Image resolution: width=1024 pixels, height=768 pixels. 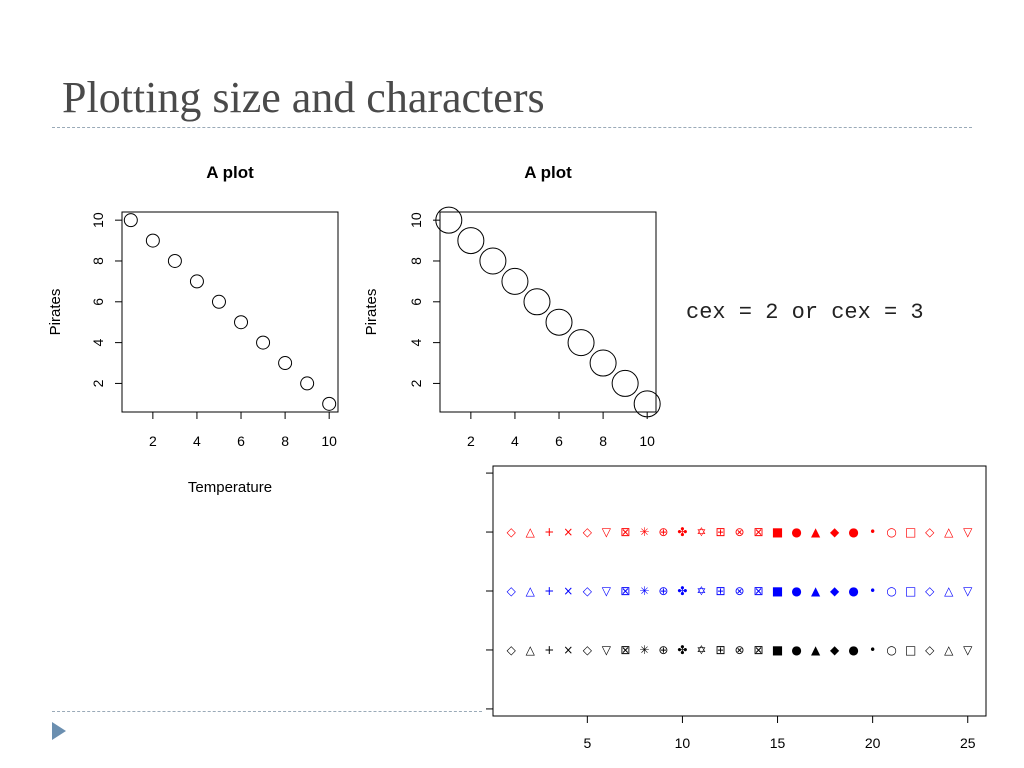 What do you see at coordinates (778, 743) in the screenshot?
I see `x-tick-label: 15` at bounding box center [778, 743].